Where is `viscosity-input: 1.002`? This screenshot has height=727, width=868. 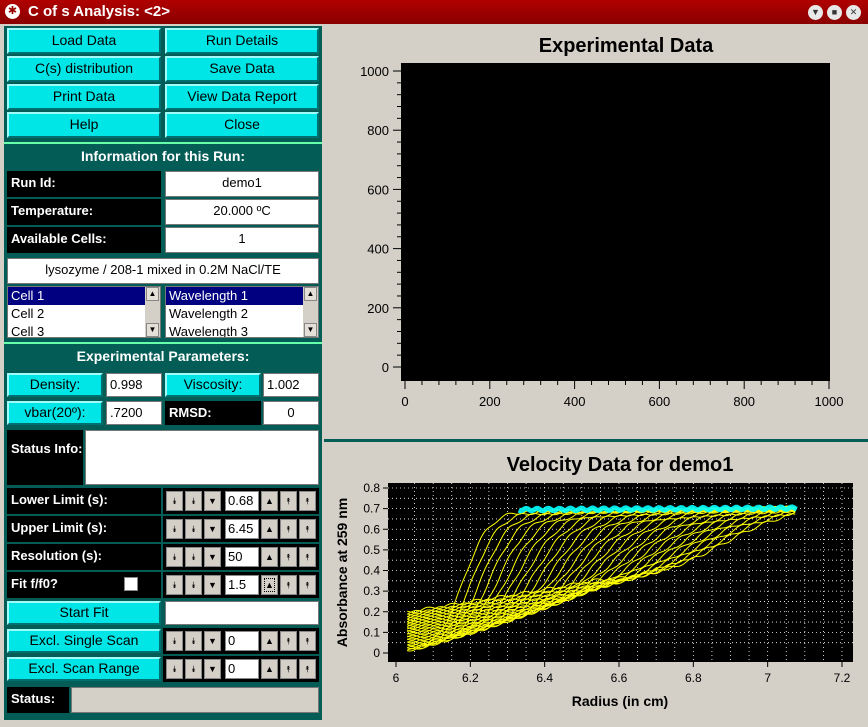 viscosity-input: 1.002 is located at coordinates (291, 385).